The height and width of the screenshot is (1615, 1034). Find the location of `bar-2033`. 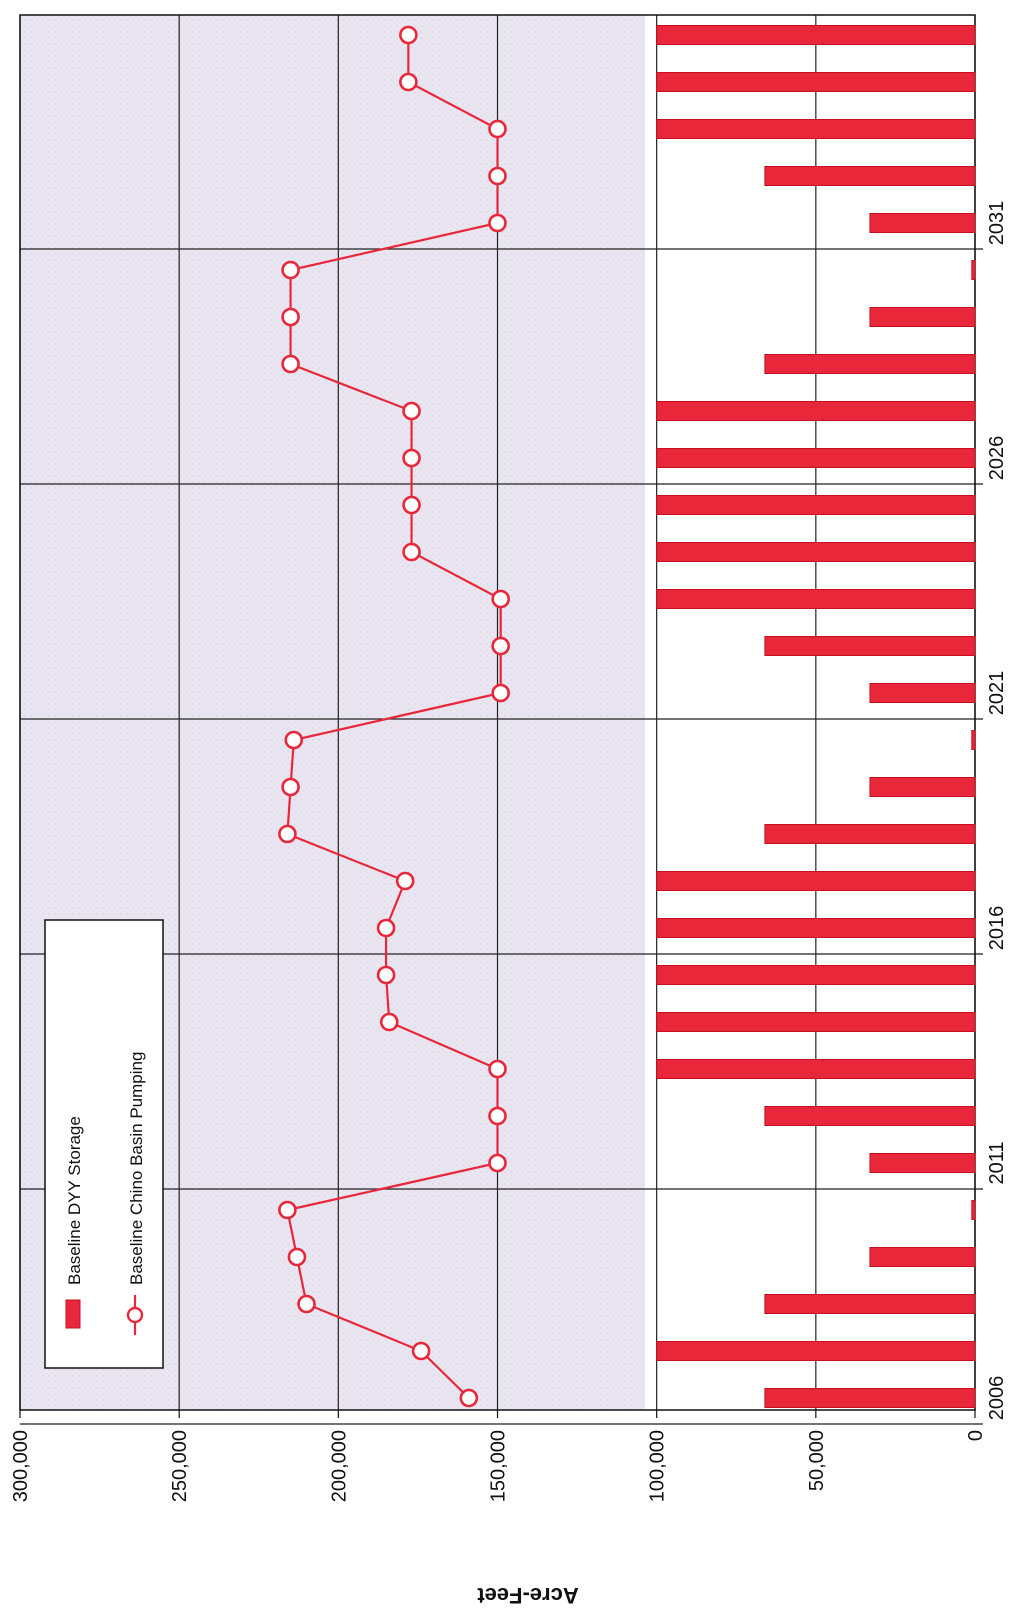

bar-2033 is located at coordinates (816, 129).